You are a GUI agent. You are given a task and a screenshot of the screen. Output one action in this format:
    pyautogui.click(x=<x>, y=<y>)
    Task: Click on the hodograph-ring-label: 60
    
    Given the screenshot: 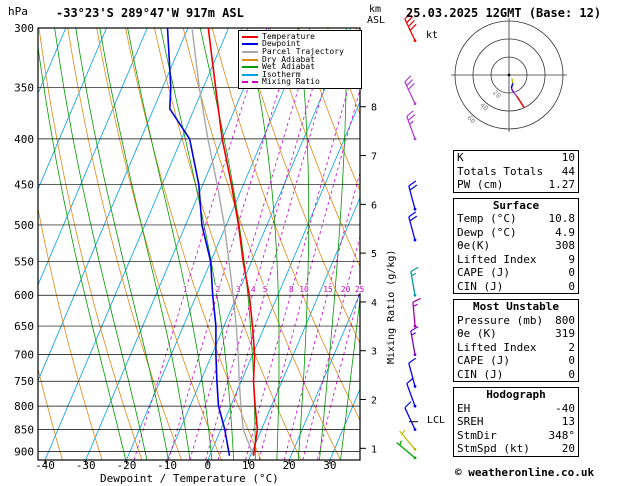 What is the action you would take?
    pyautogui.click(x=471, y=120)
    